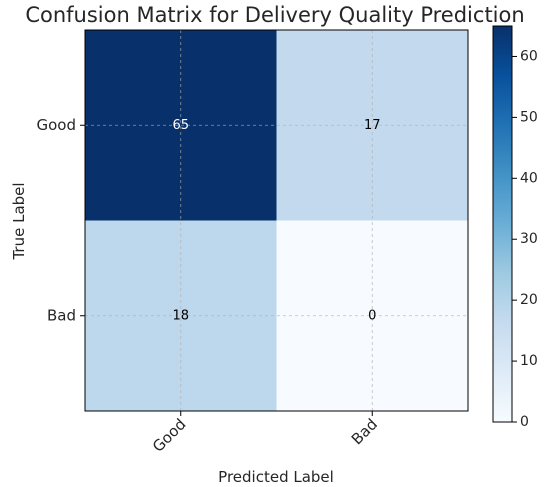 The image size is (550, 487). What do you see at coordinates (529, 178) in the screenshot?
I see `colorbar-tick-label: 40` at bounding box center [529, 178].